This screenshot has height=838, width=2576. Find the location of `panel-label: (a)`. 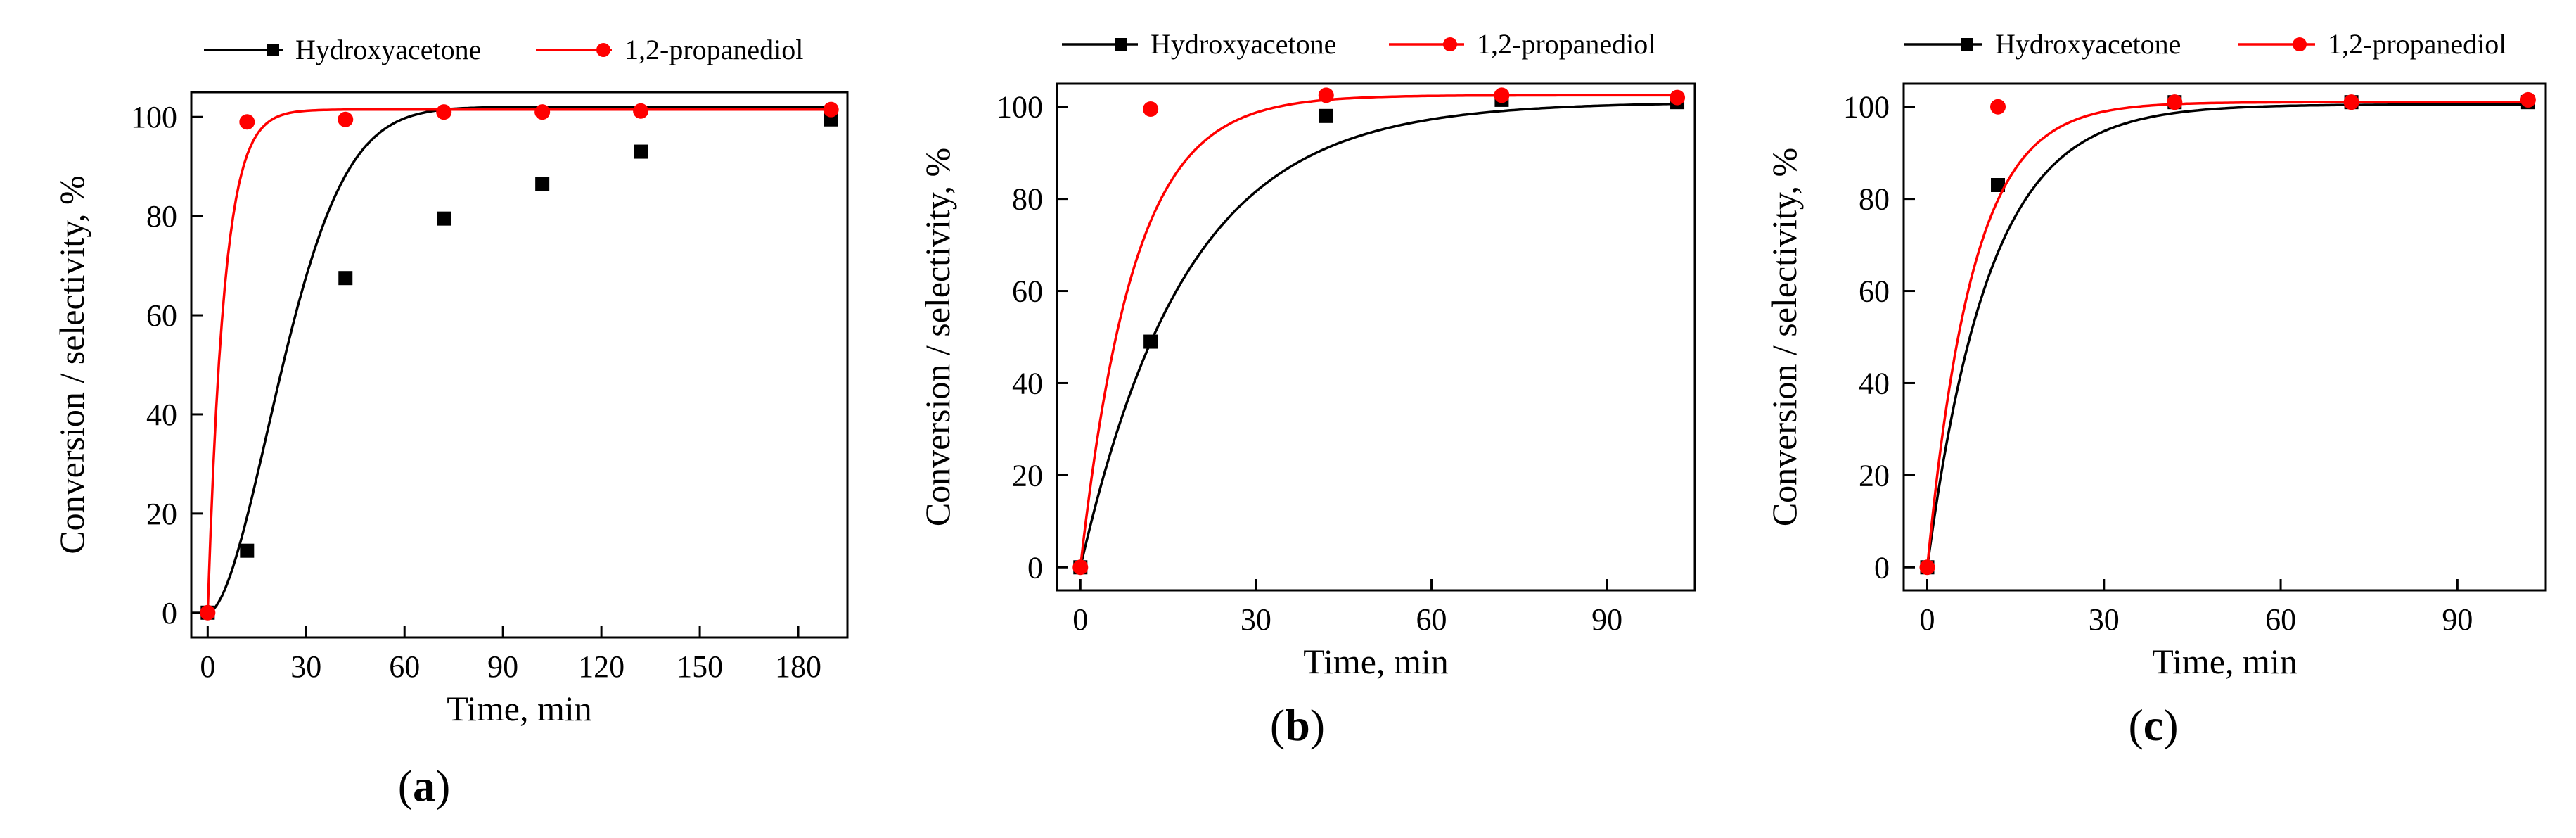

panel-label: (a) is located at coordinates (424, 786).